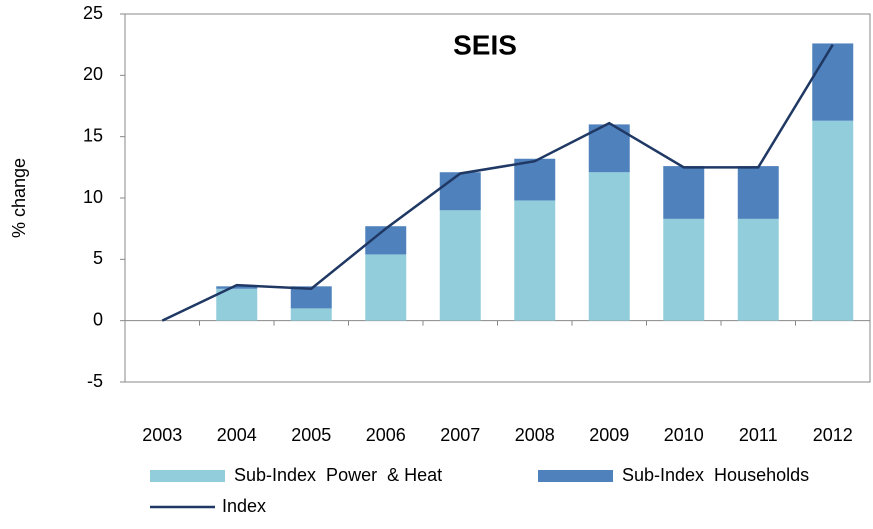 The width and height of the screenshot is (873, 529). What do you see at coordinates (684, 435) in the screenshot?
I see `x-tick-label: 2010` at bounding box center [684, 435].